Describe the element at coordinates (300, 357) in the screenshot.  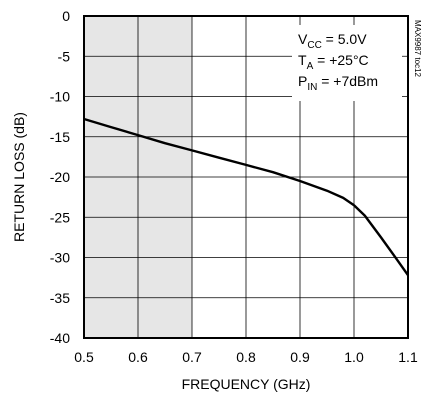
I see `x-tick-label: 0.9` at that location.